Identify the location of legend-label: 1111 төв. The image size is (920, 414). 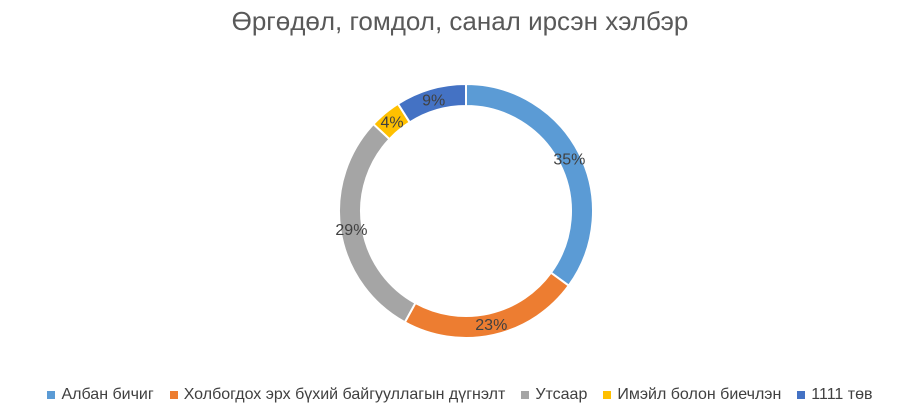
(842, 394).